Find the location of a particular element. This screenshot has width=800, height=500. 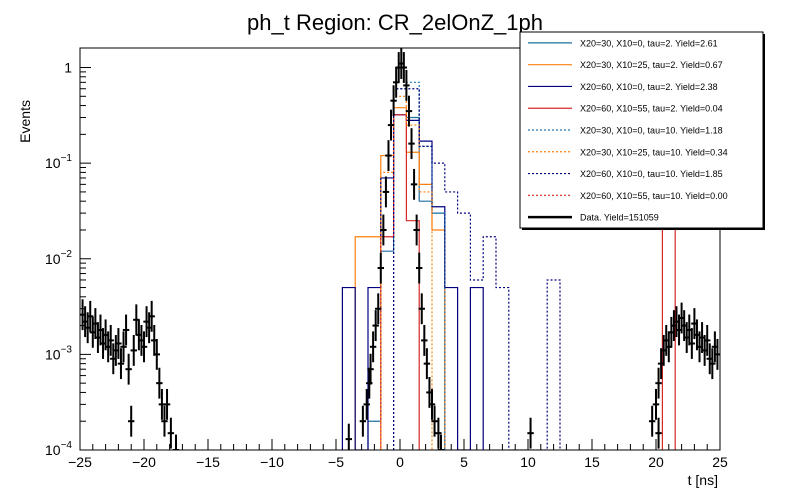

x-tick-label: −15 is located at coordinates (208, 462).